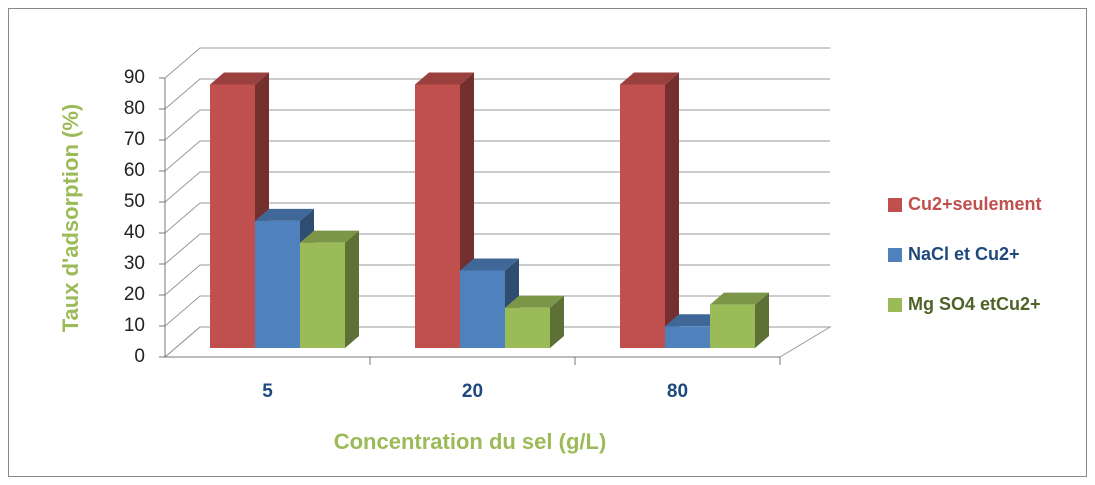  I want to click on y-axis-title: Taux d'adsorption (%), so click(70, 218).